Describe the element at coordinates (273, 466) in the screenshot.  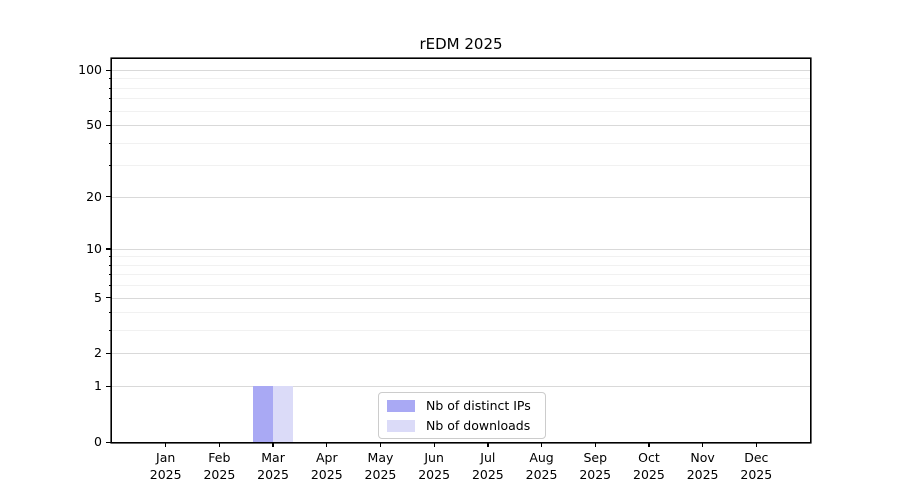
I see `x-tick-label: Mar 2025` at that location.